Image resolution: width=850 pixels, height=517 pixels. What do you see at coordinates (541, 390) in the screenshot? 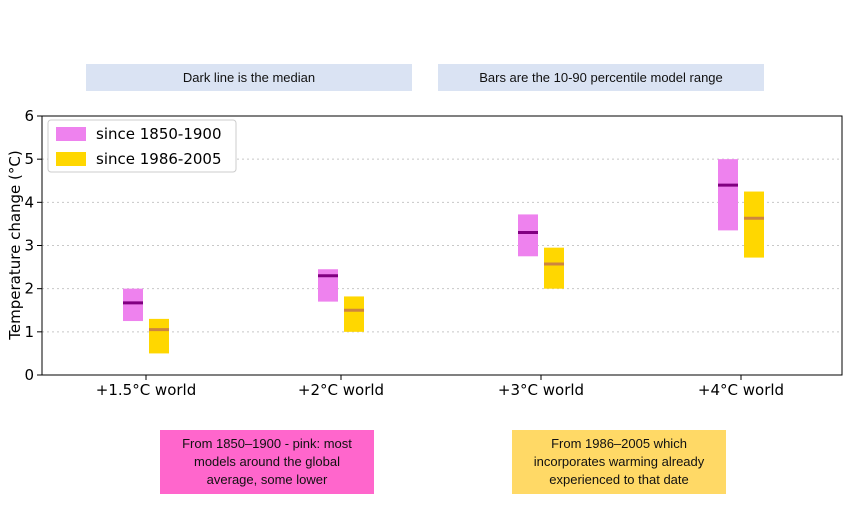
I see `x-tick-label: +3°C world` at bounding box center [541, 390].